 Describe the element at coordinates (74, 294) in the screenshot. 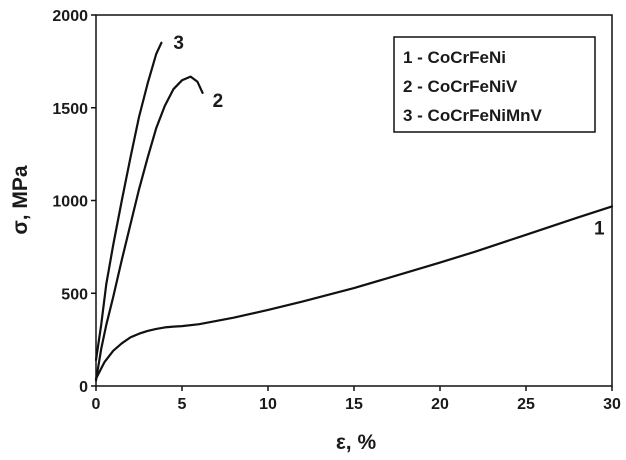

I see `y-tick-label: 500` at that location.